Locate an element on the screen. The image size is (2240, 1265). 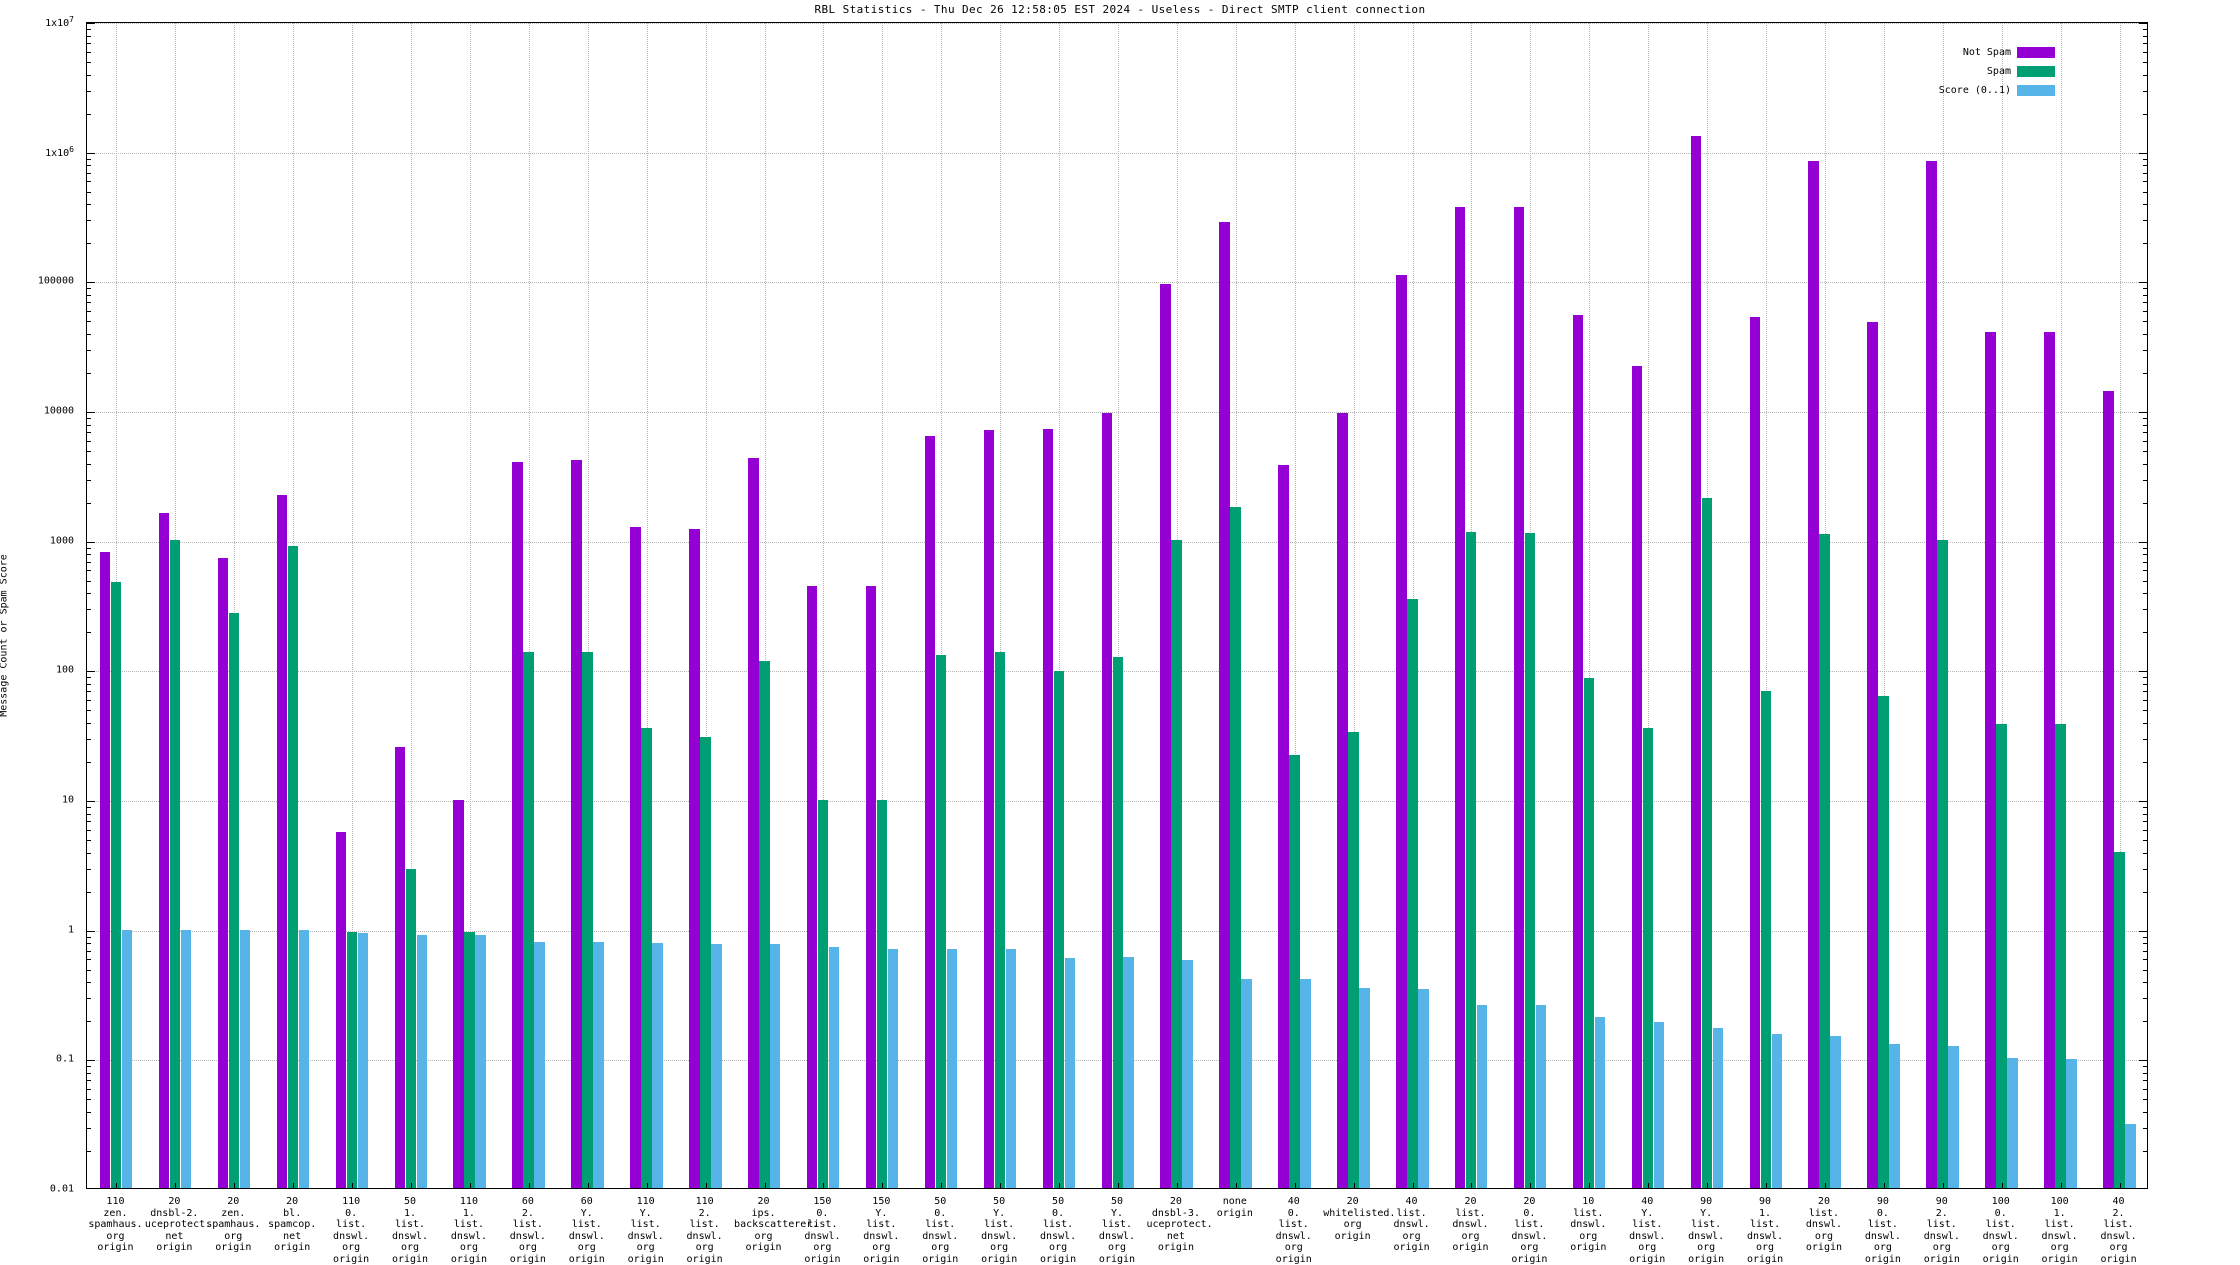
x-axis-category-count: 40 is located at coordinates (2118, 1202).